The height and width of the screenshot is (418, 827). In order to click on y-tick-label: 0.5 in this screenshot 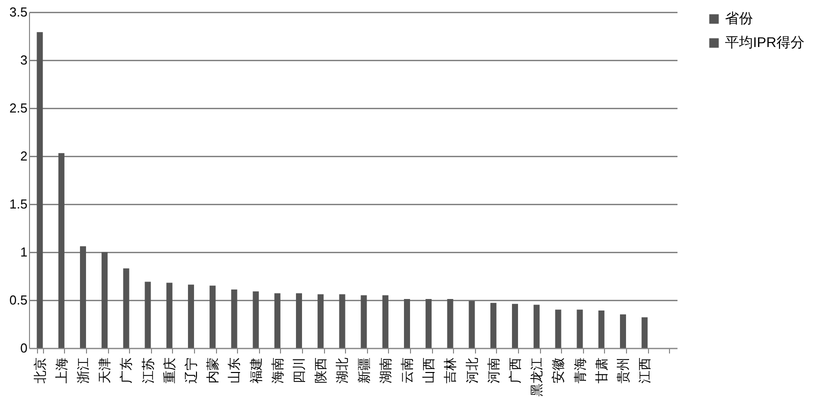, I will do `click(18, 300)`.